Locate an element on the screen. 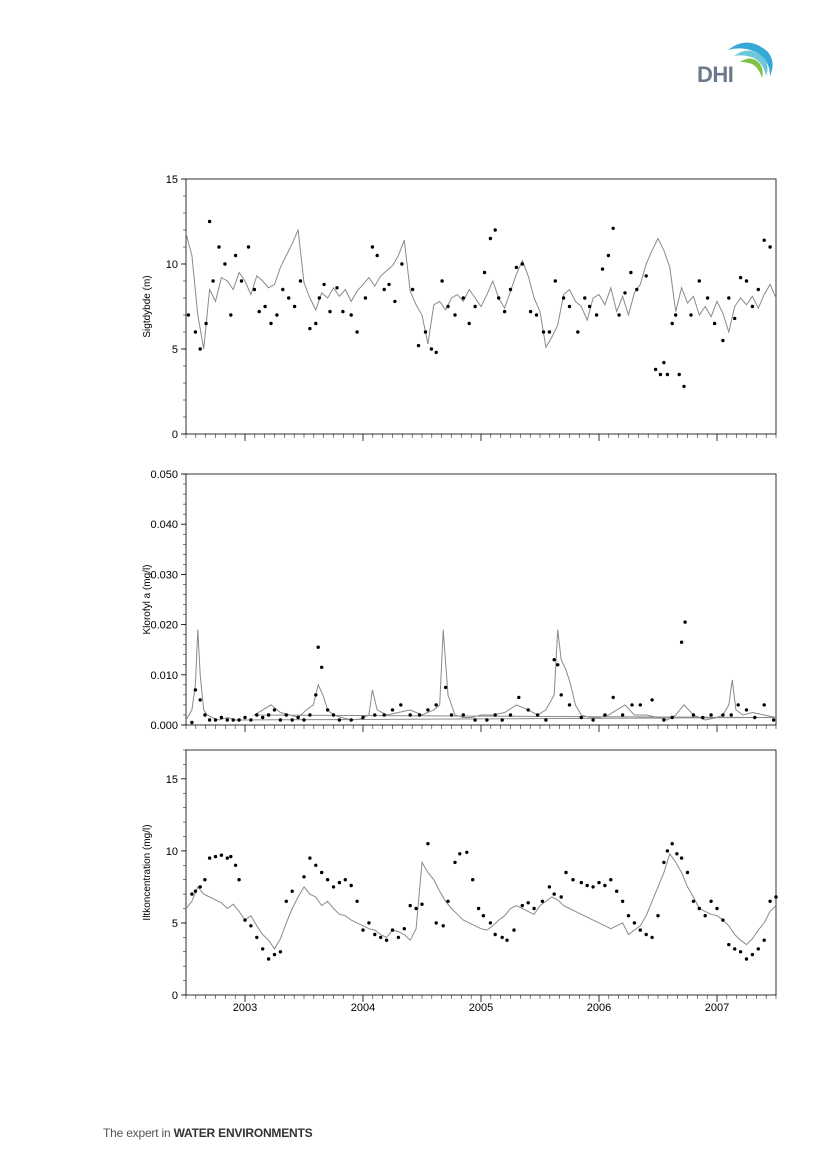  y-tick-label: 10 is located at coordinates (172, 852).